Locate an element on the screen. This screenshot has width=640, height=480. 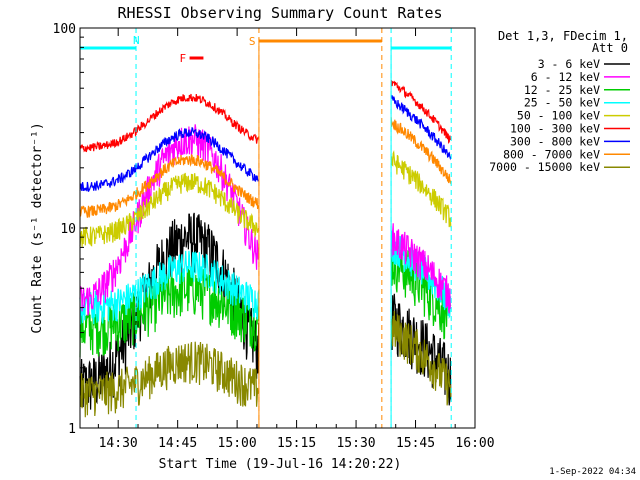
legend-label-3-6-kev: 3 - 6 keV is located at coordinates (569, 64).